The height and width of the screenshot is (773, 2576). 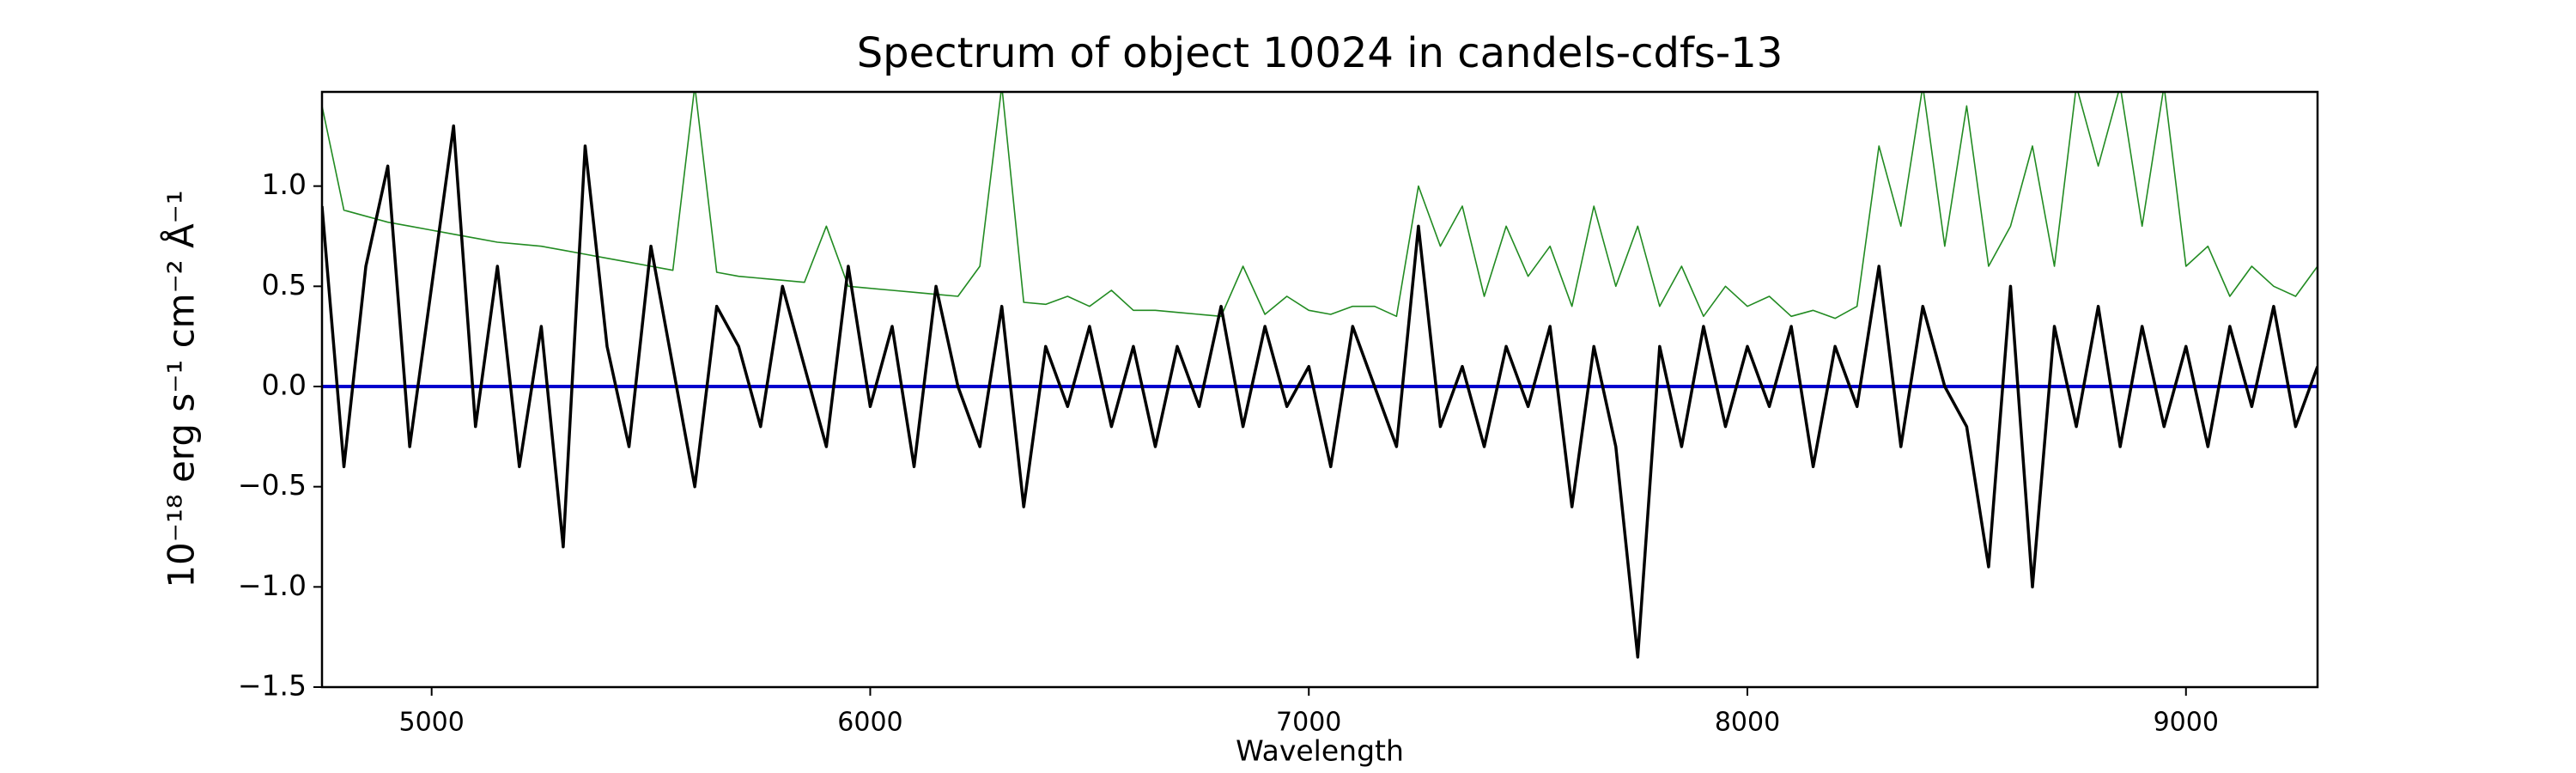 What do you see at coordinates (1308, 723) in the screenshot?
I see `x-tick-label: 7000` at bounding box center [1308, 723].